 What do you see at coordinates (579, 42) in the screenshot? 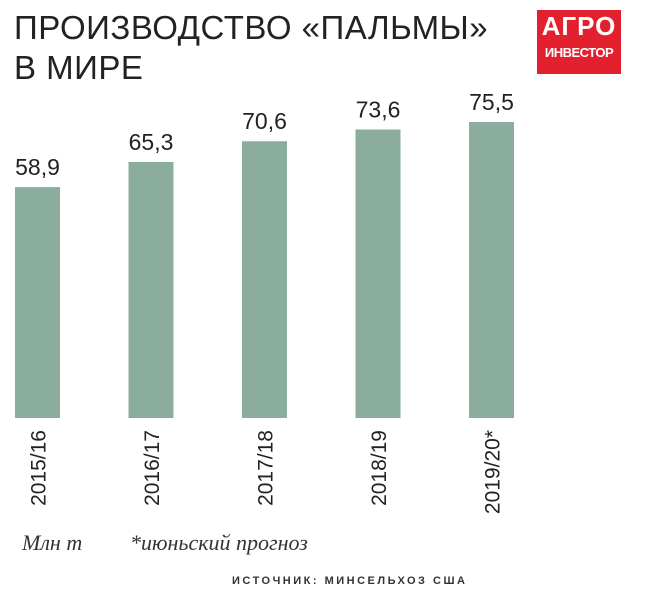
I see `logo: АГРО ИНВЕСТОР` at bounding box center [579, 42].